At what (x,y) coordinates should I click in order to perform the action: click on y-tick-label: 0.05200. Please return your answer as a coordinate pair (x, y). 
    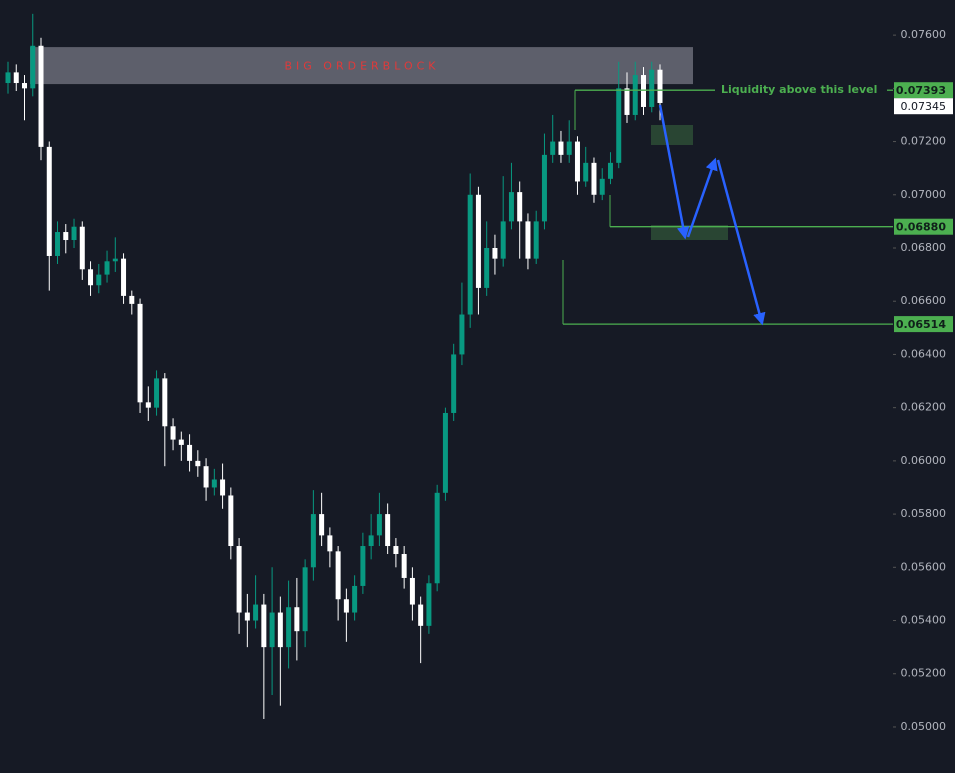
    Looking at the image, I should click on (924, 673).